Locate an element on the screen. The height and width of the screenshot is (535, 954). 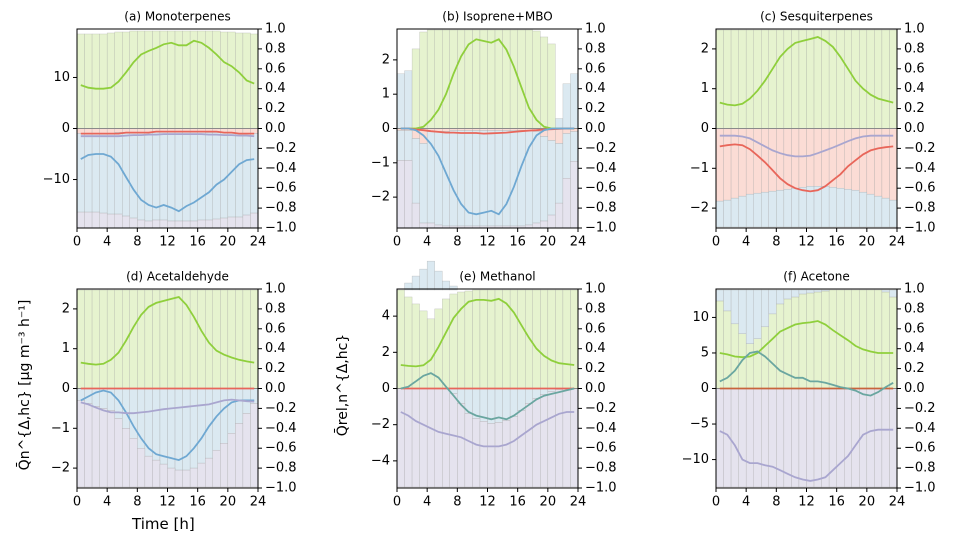
y2-tick-label: −0.4 is located at coordinates (281, 168).